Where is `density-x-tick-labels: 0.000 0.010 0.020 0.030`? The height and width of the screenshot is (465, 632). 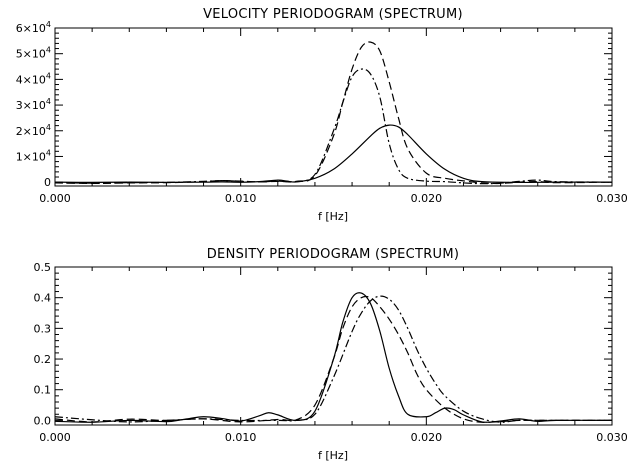
density-x-tick-labels: 0.000 0.010 0.020 0.030 is located at coordinates (333, 437).